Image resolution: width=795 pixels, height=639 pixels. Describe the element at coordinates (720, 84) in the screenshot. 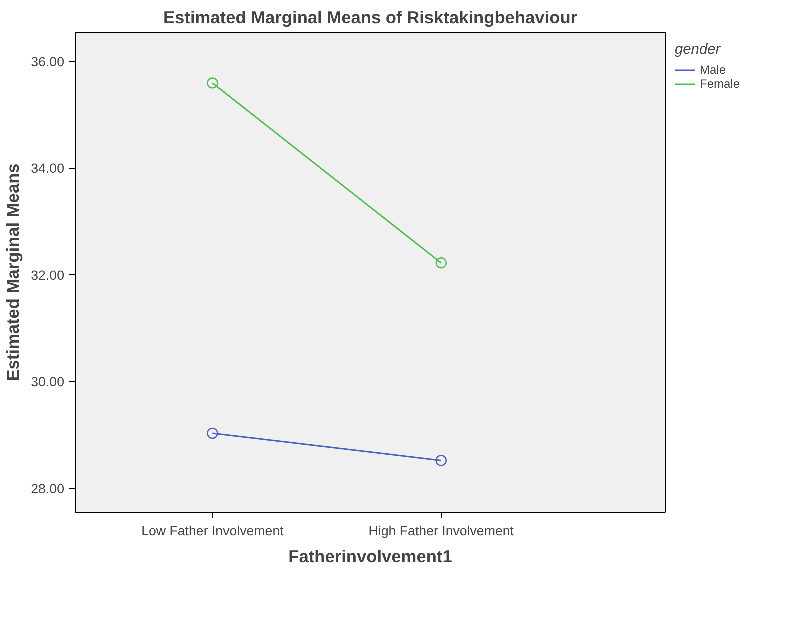

I see `legend-label: Female` at that location.